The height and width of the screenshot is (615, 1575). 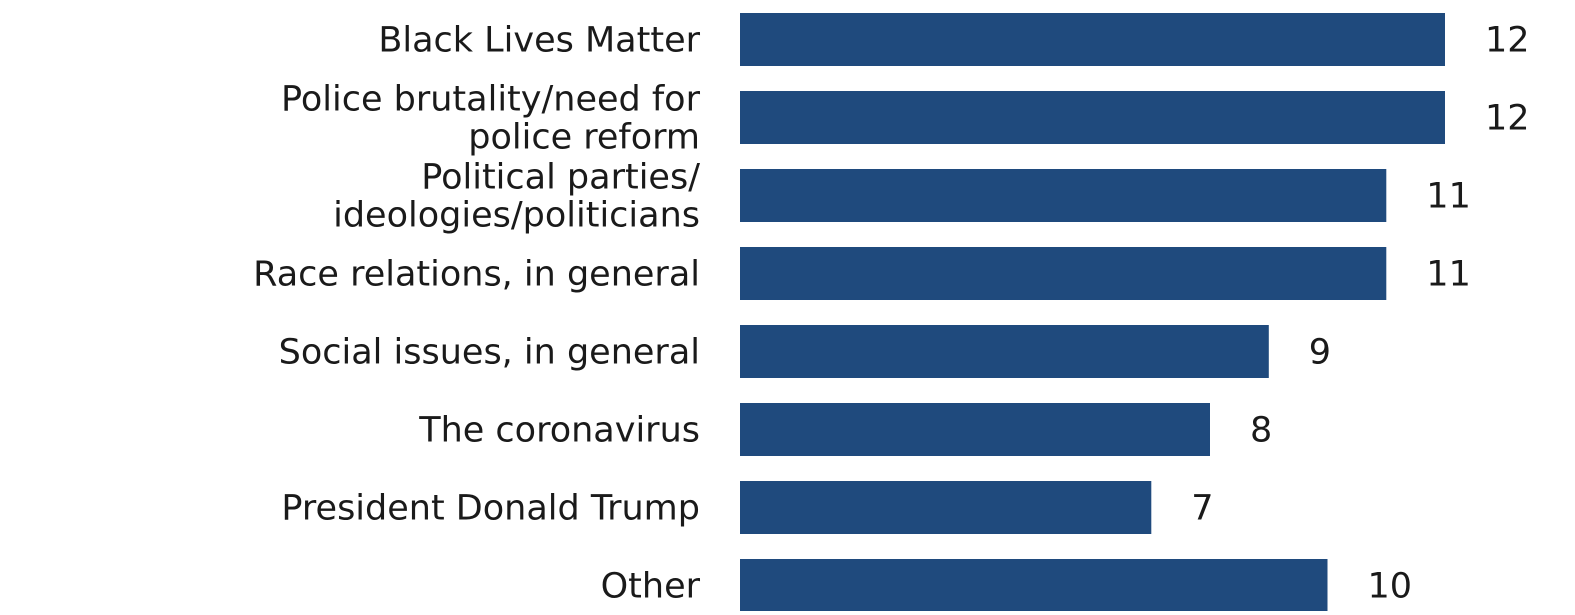 I want to click on category-label-line: President Donald Trump, so click(x=490, y=509).